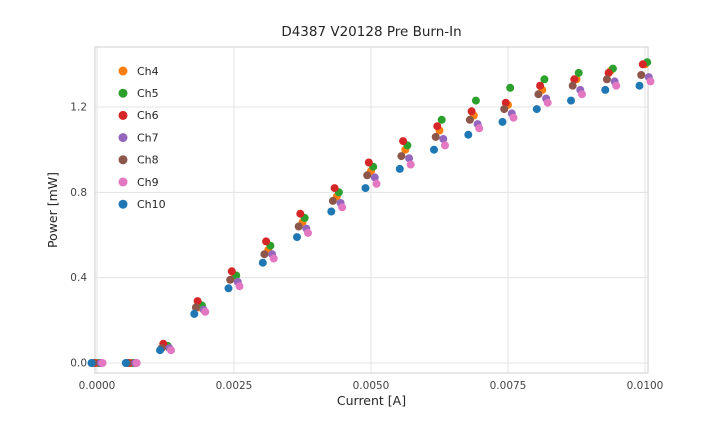 The width and height of the screenshot is (720, 432). What do you see at coordinates (78, 193) in the screenshot?
I see `y-tick-label: 0.8` at bounding box center [78, 193].